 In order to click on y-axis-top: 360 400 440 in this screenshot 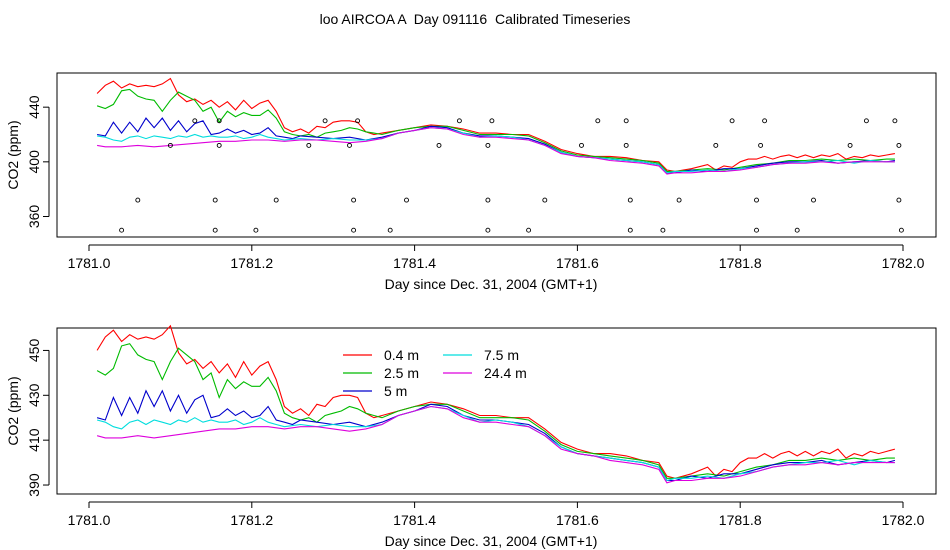, I will do `click(38, 162)`.